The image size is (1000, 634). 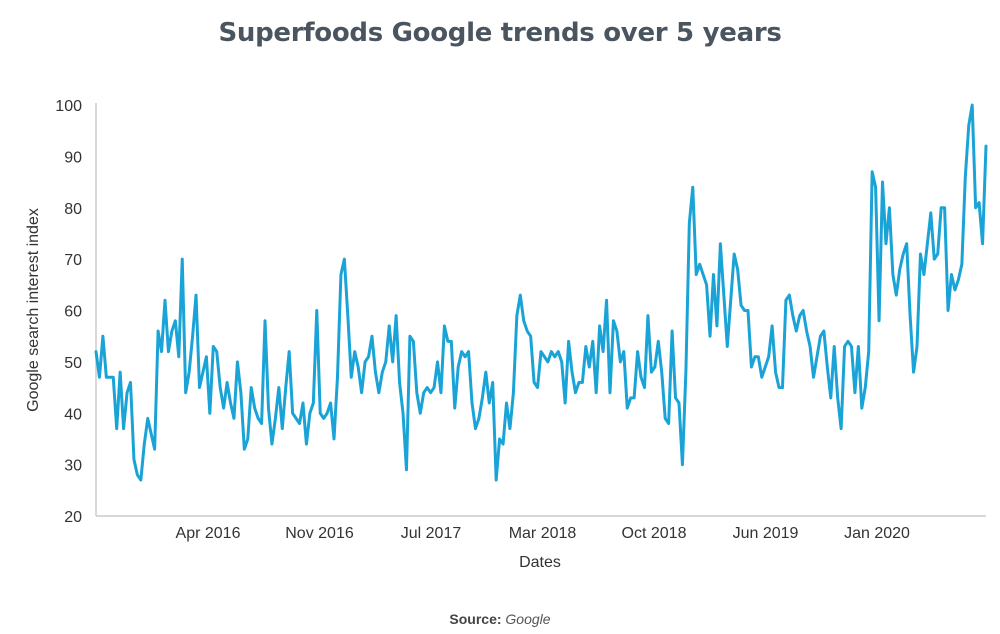 I want to click on source-label: Source:, so click(x=475, y=619).